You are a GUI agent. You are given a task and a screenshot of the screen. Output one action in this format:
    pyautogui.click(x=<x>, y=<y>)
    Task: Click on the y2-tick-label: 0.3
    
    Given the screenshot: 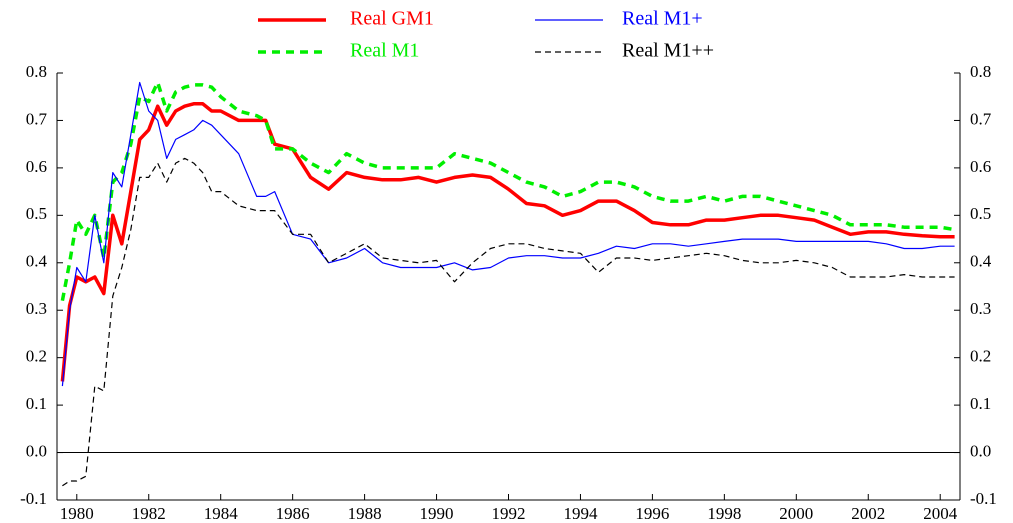 What is the action you would take?
    pyautogui.click(x=980, y=308)
    